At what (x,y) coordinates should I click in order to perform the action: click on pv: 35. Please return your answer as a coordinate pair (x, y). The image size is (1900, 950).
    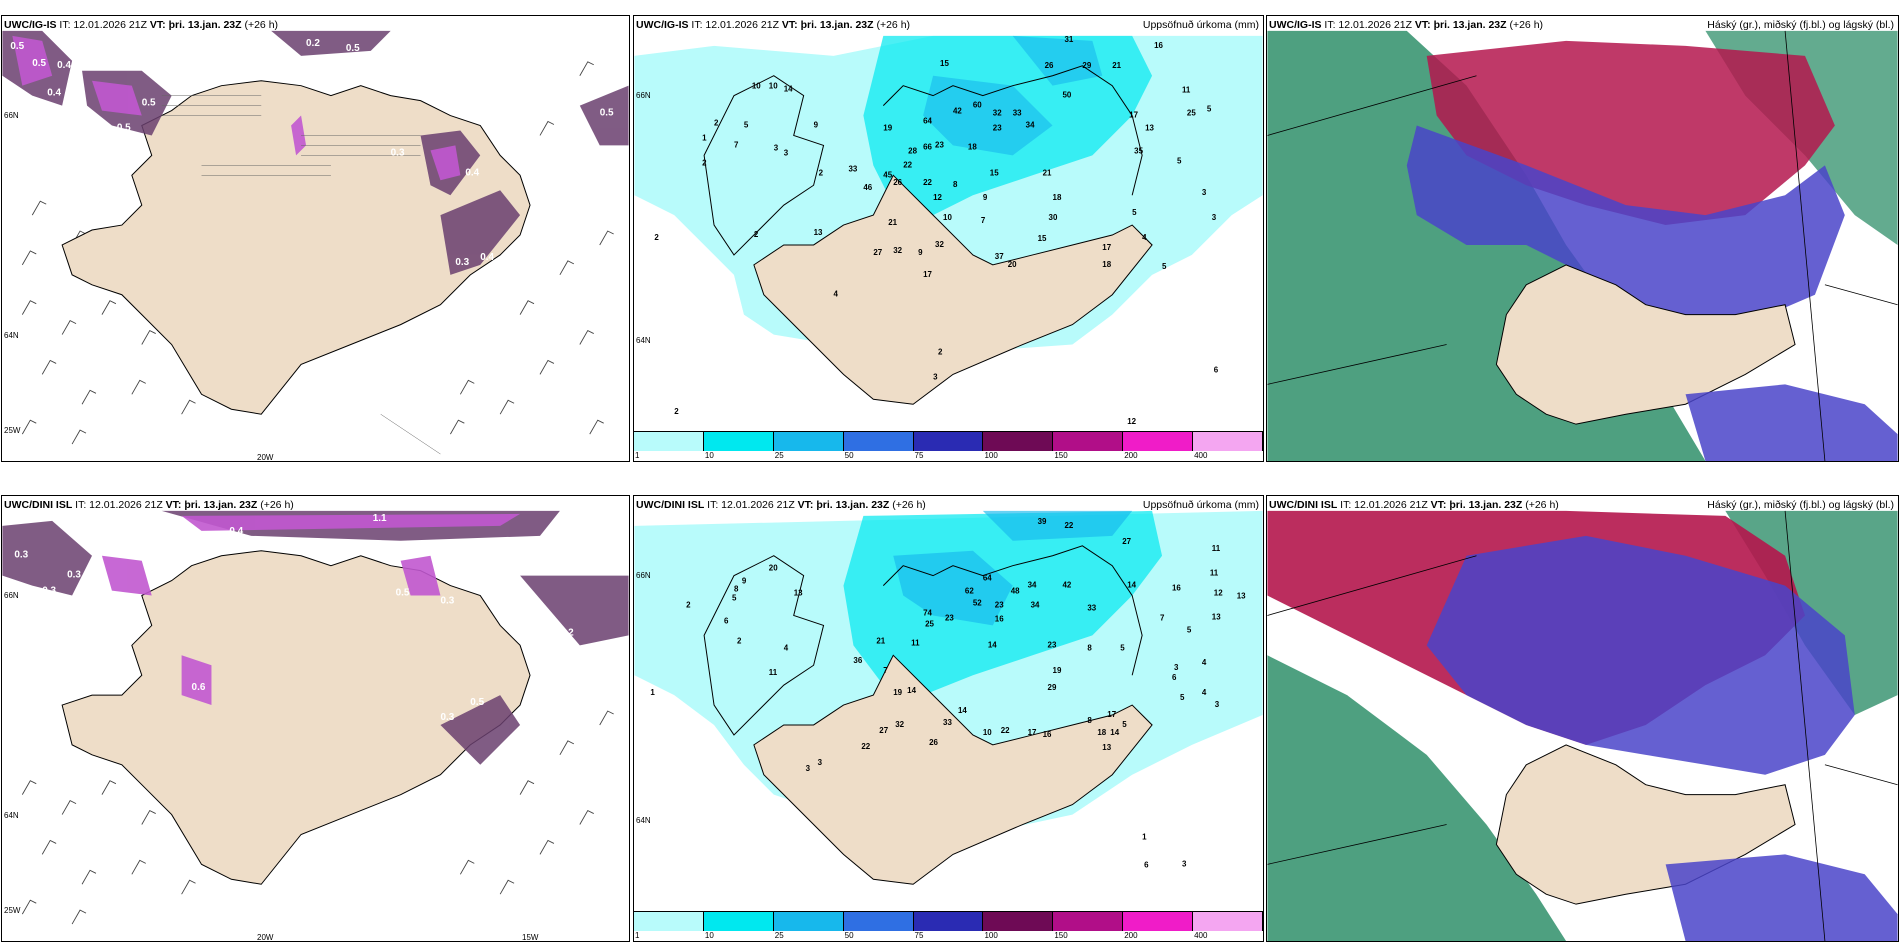
    Looking at the image, I should click on (1138, 150).